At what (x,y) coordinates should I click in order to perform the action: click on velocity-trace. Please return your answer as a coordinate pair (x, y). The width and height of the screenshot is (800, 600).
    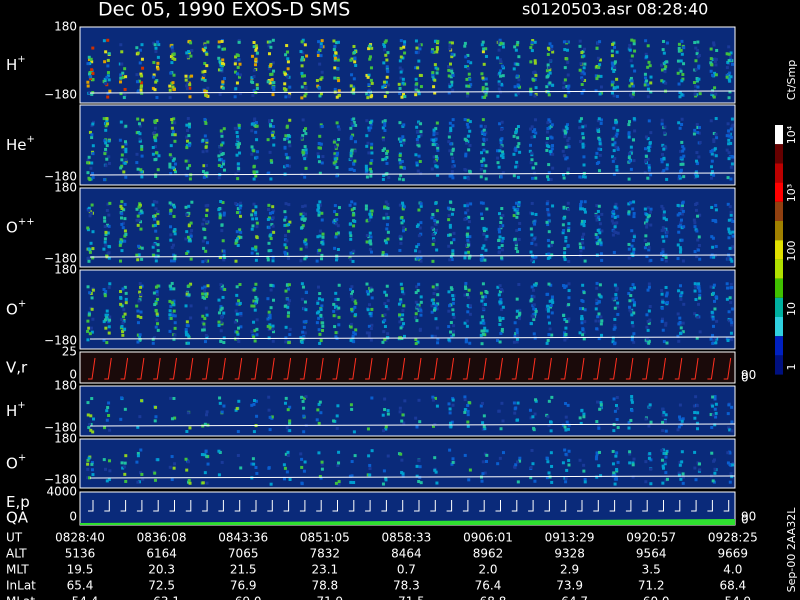
    Looking at the image, I should click on (466, 368).